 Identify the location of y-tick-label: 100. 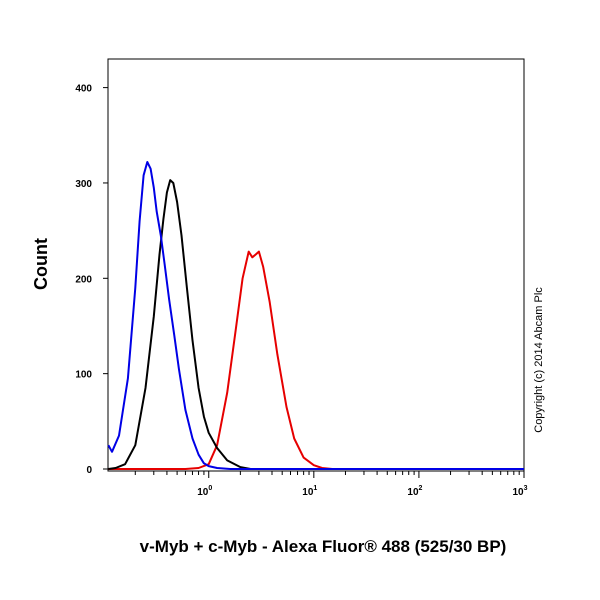
(83, 375).